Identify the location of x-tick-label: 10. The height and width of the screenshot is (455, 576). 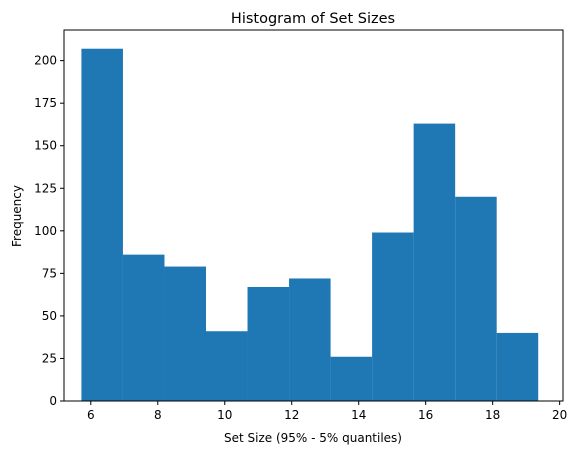
(224, 415).